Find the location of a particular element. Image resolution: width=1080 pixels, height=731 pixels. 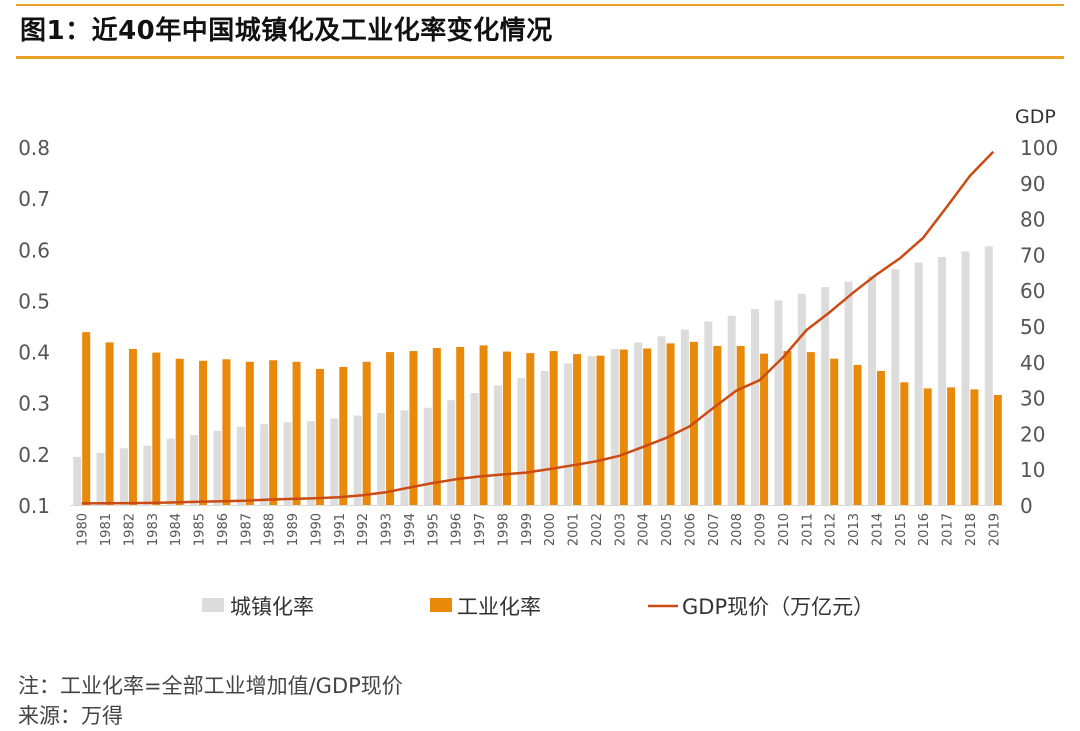

x-tick-label: 2004 is located at coordinates (644, 529).